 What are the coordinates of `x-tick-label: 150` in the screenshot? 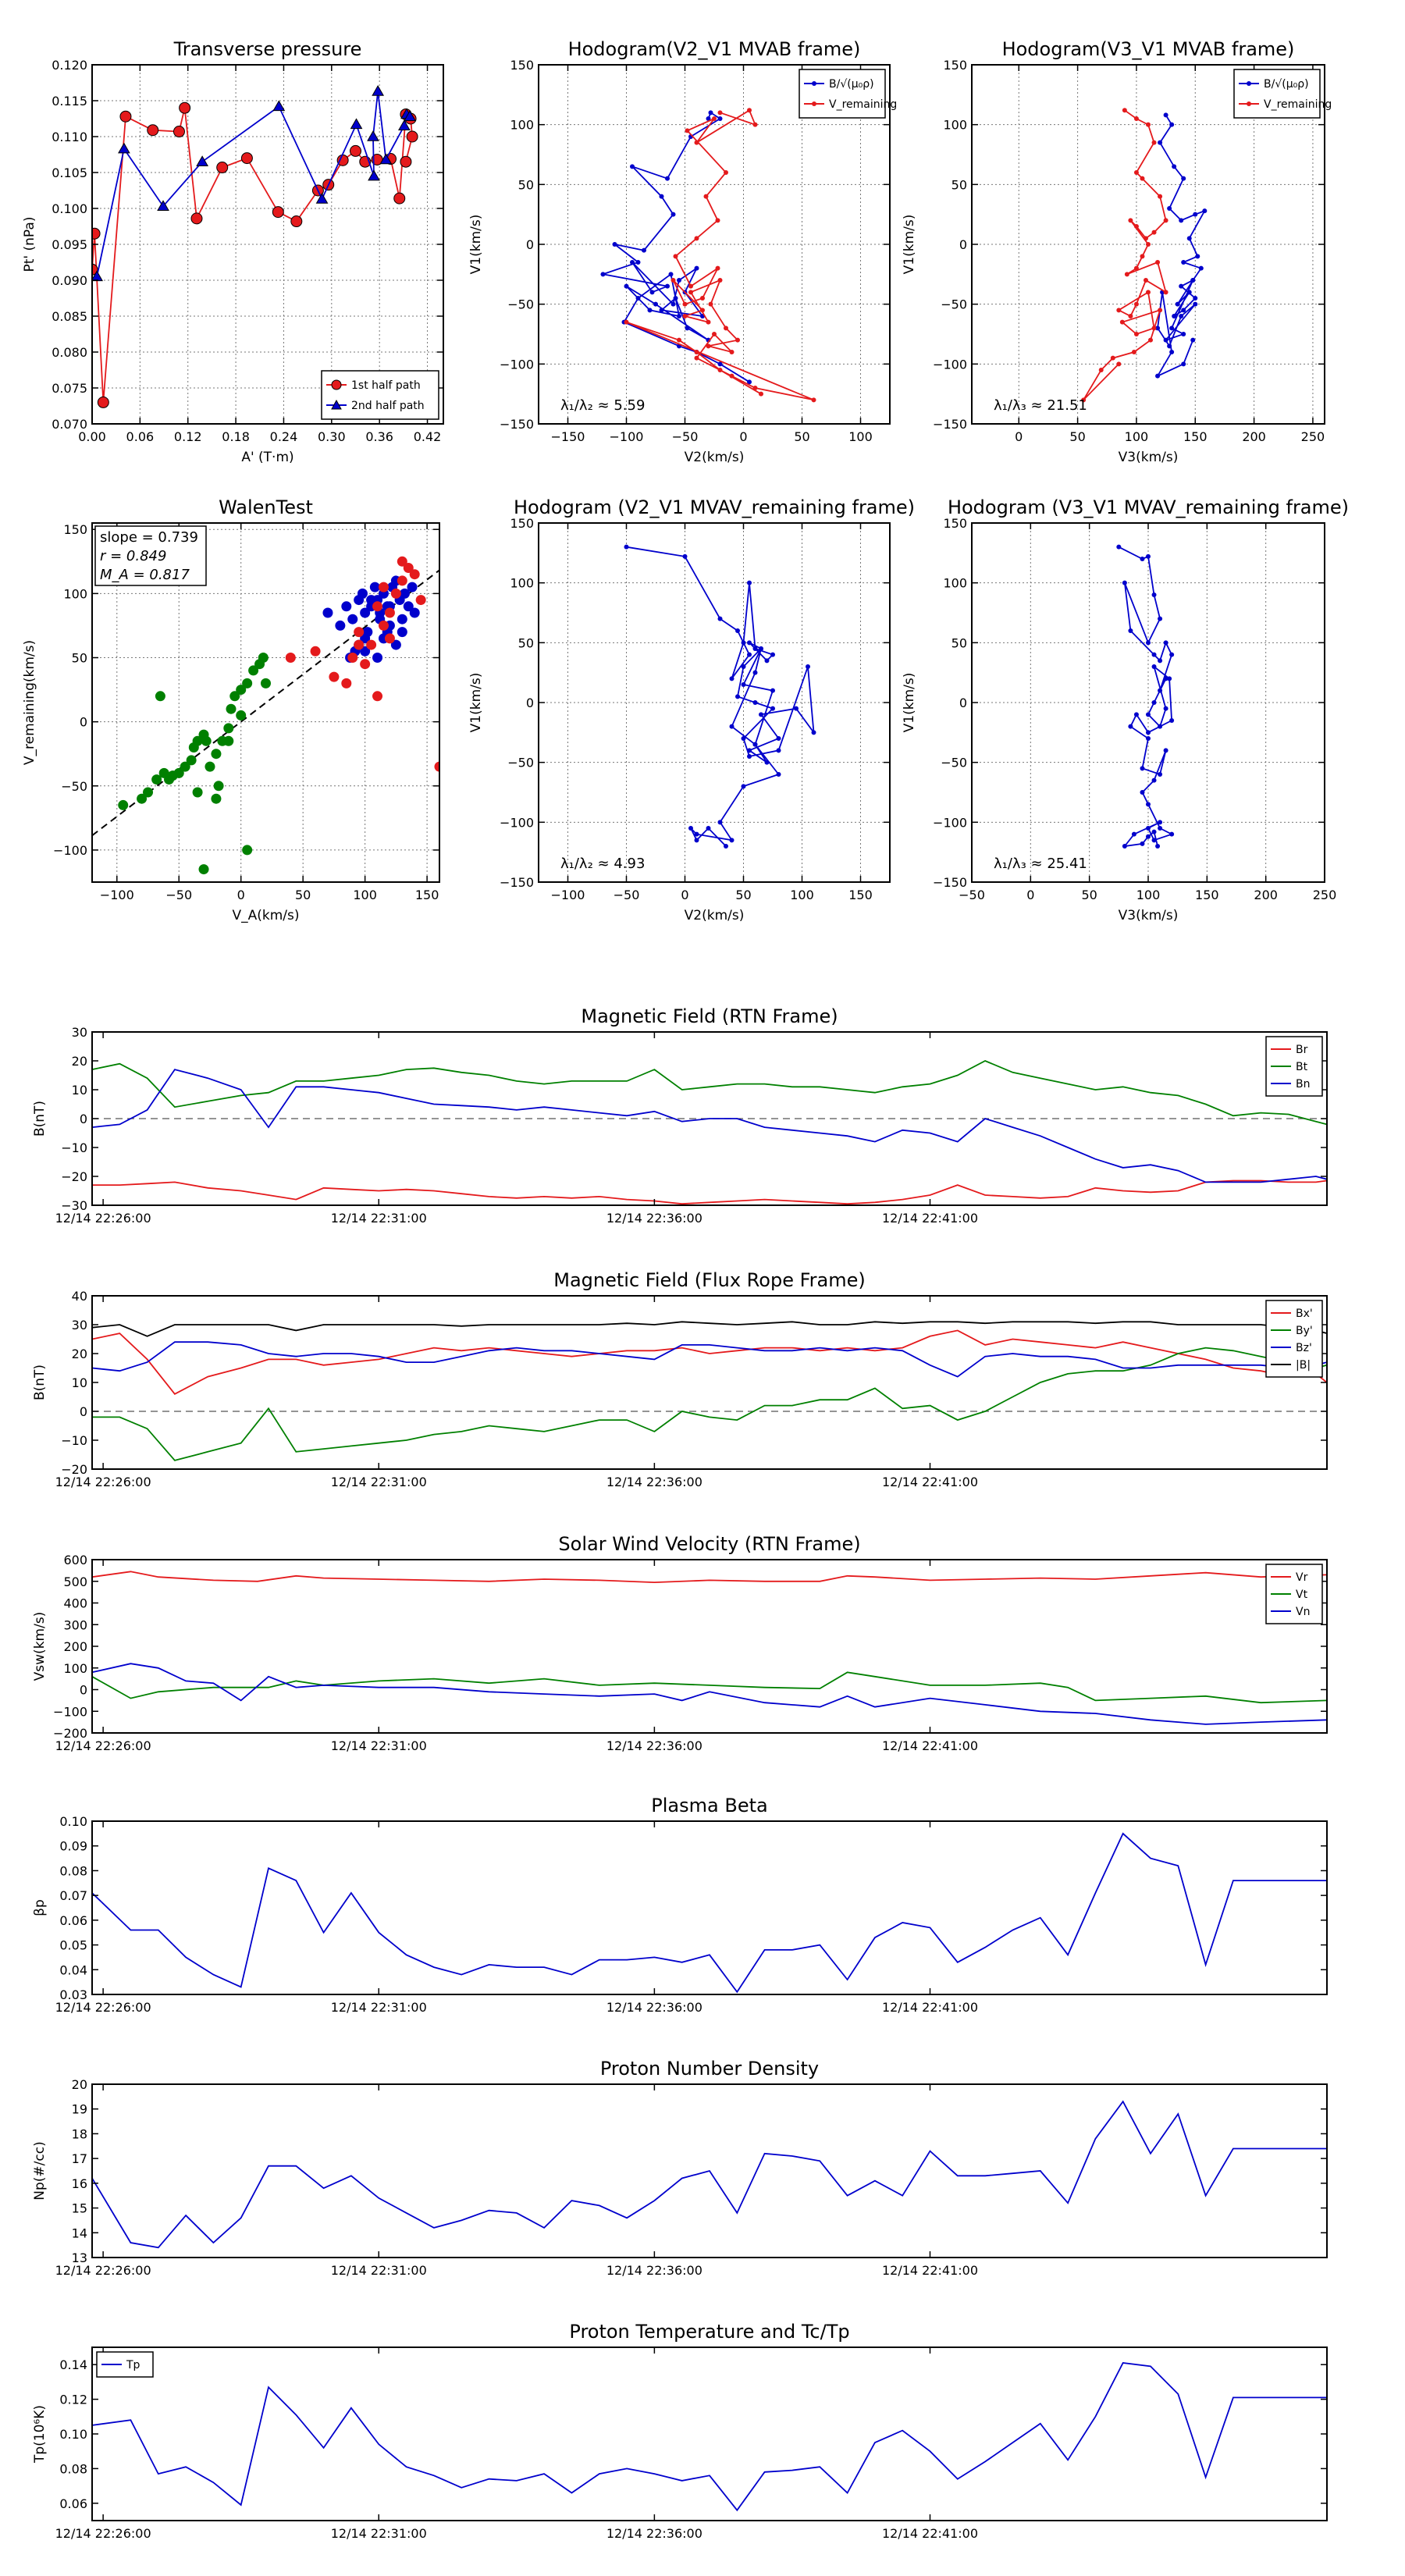 It's located at (861, 895).